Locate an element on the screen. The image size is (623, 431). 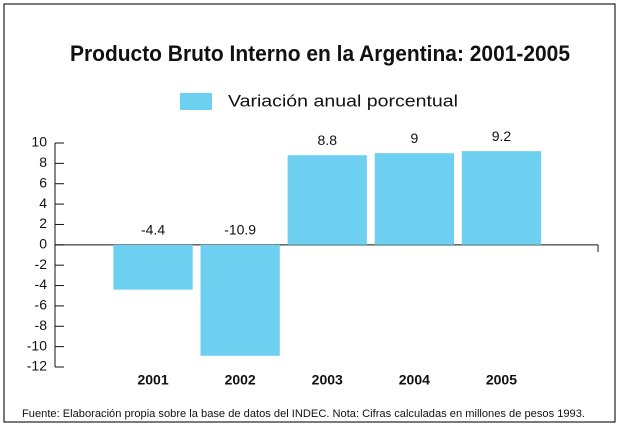
y-tick-label: 0 is located at coordinates (43, 244).